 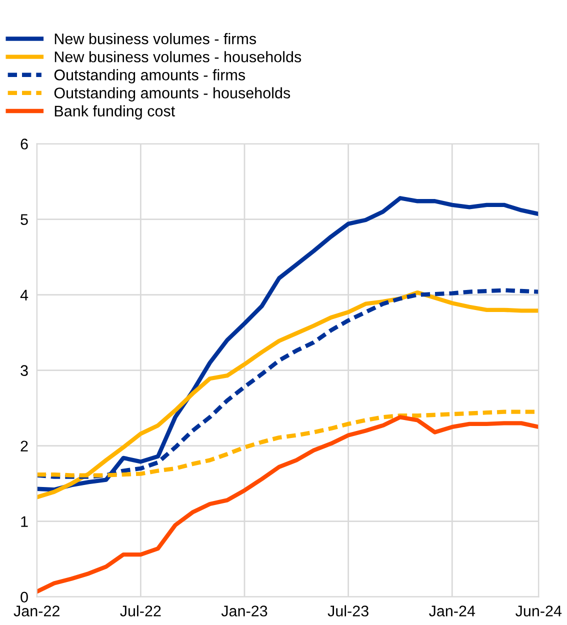 What do you see at coordinates (24, 219) in the screenshot?
I see `y-tick-label: 5` at bounding box center [24, 219].